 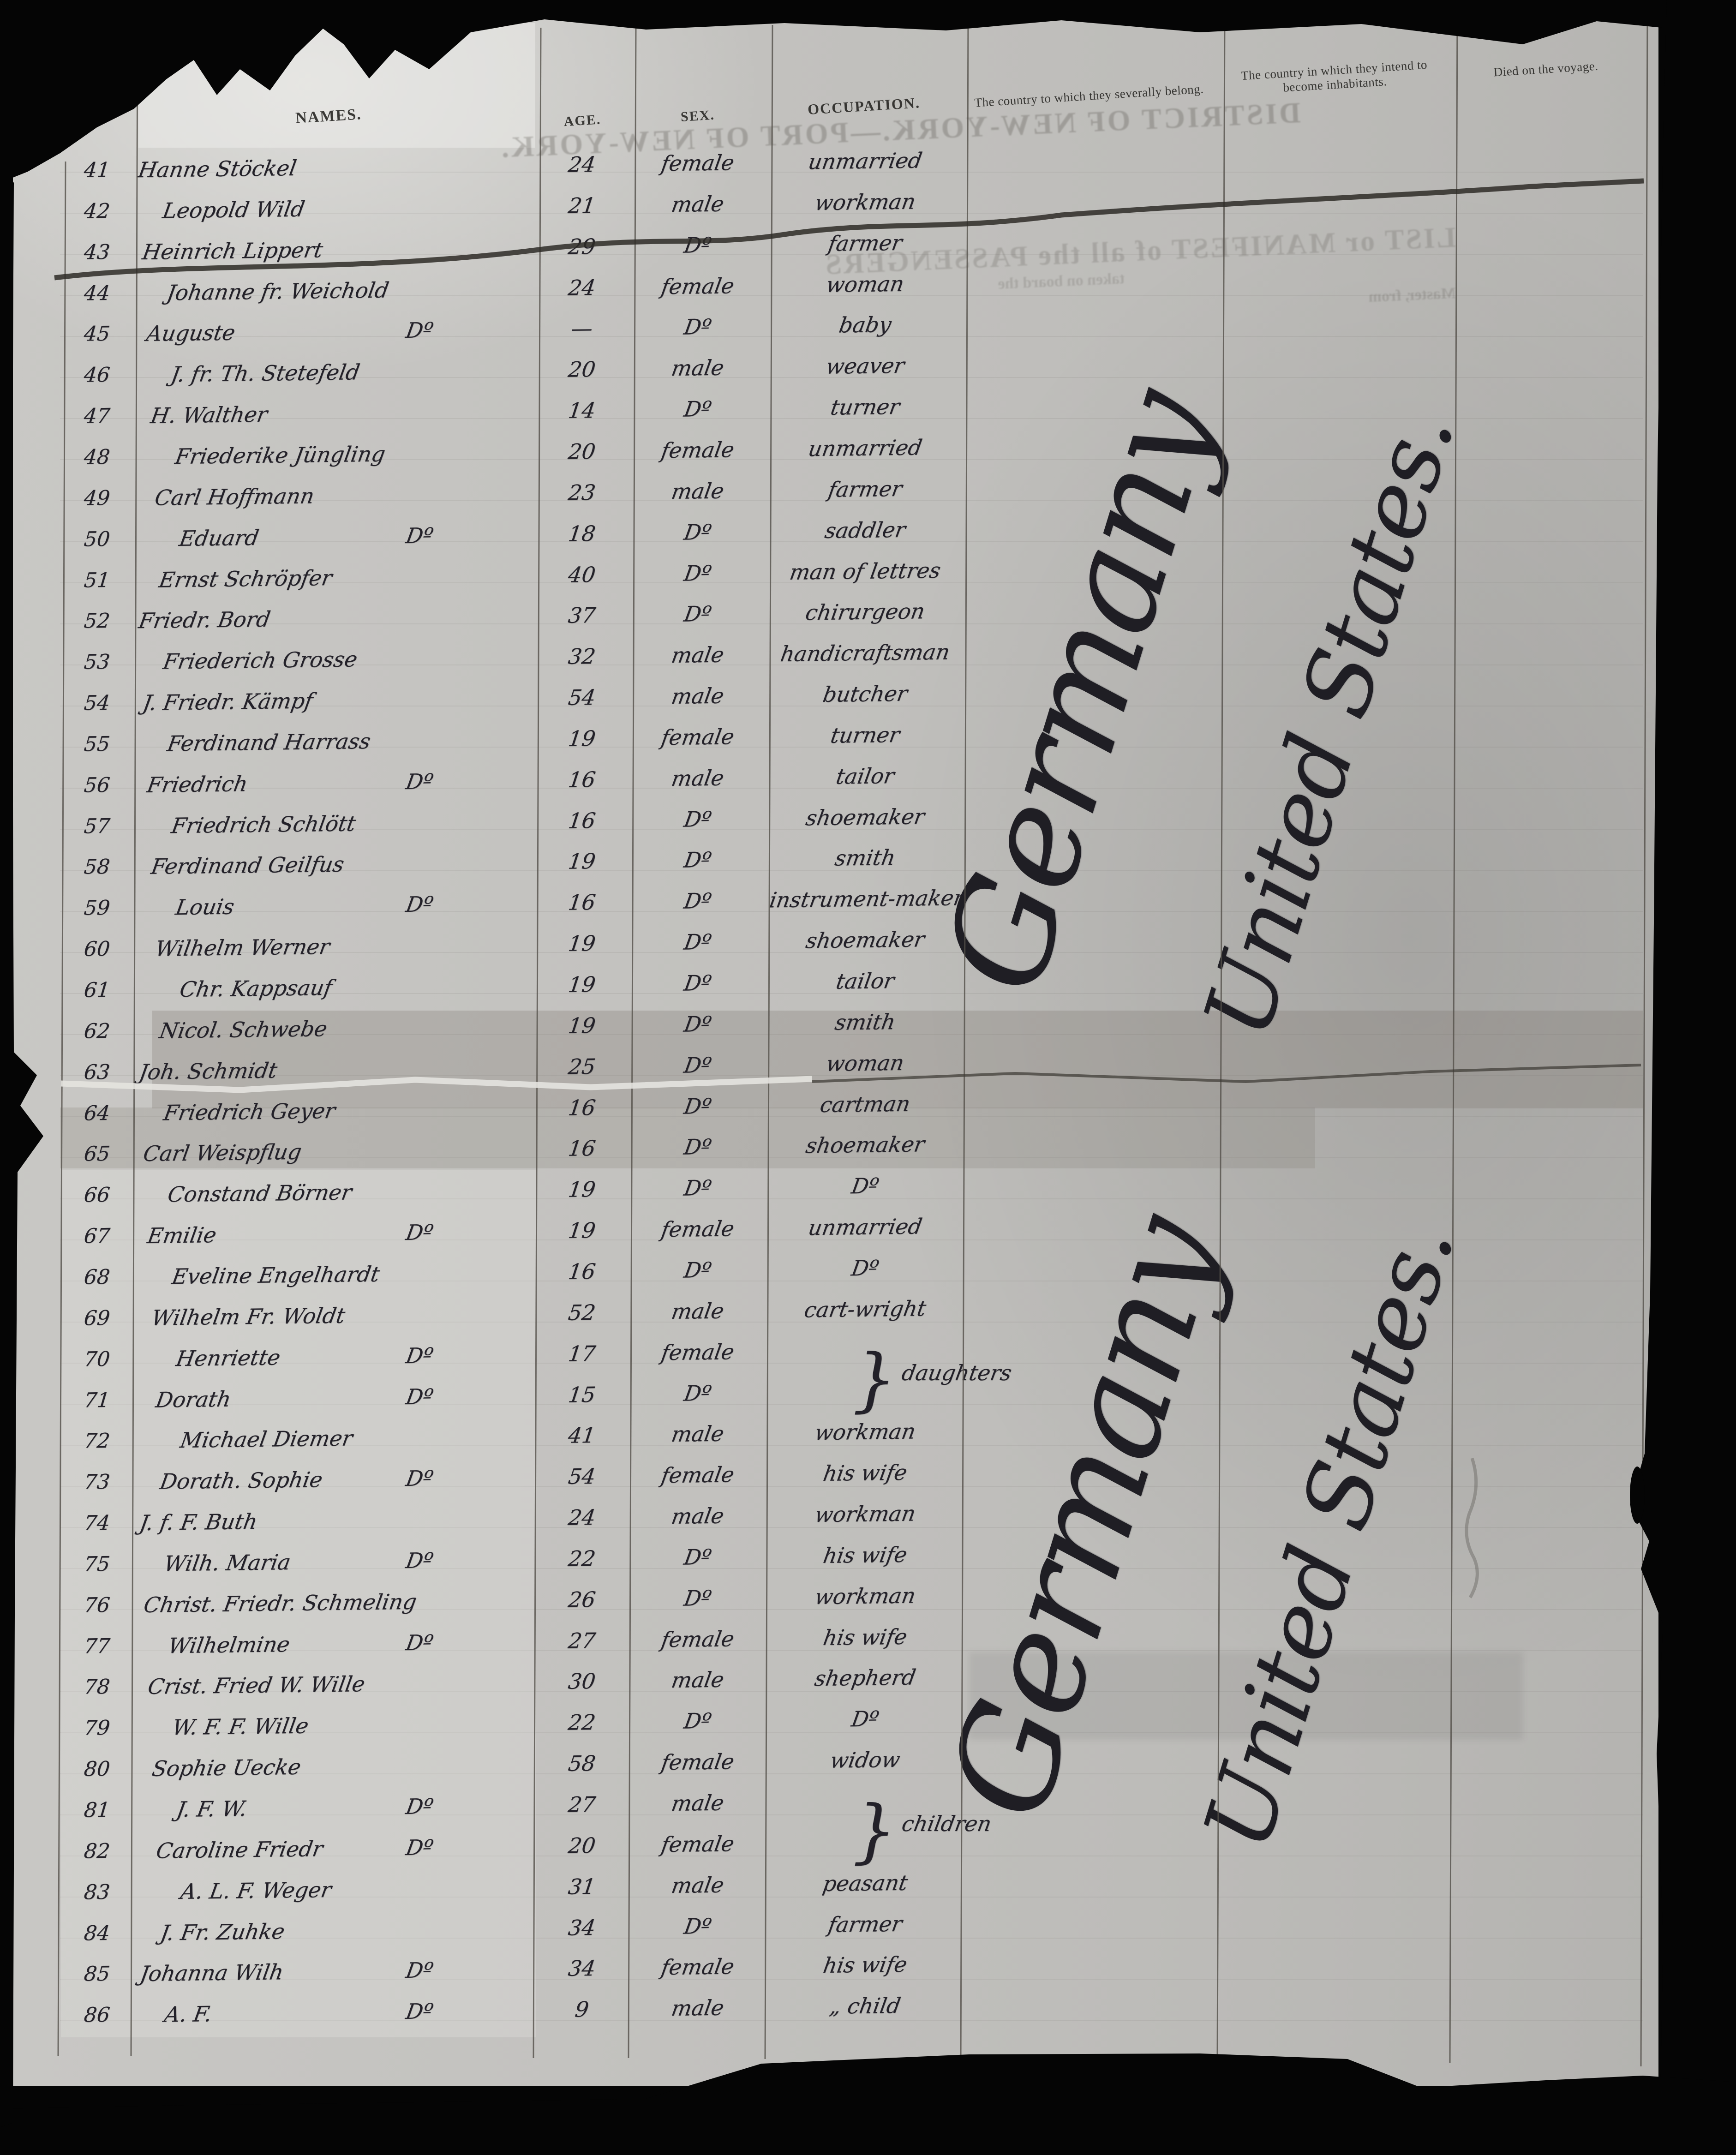 What do you see at coordinates (1226, 1073) in the screenshot?
I see `tape-crack-dark` at bounding box center [1226, 1073].